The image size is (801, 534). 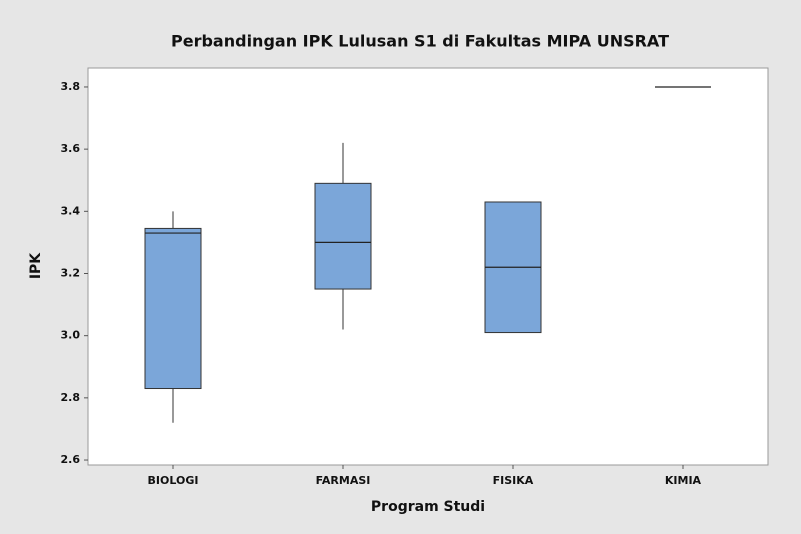 I want to click on x-tick-label: BIOLOGI, so click(x=173, y=480).